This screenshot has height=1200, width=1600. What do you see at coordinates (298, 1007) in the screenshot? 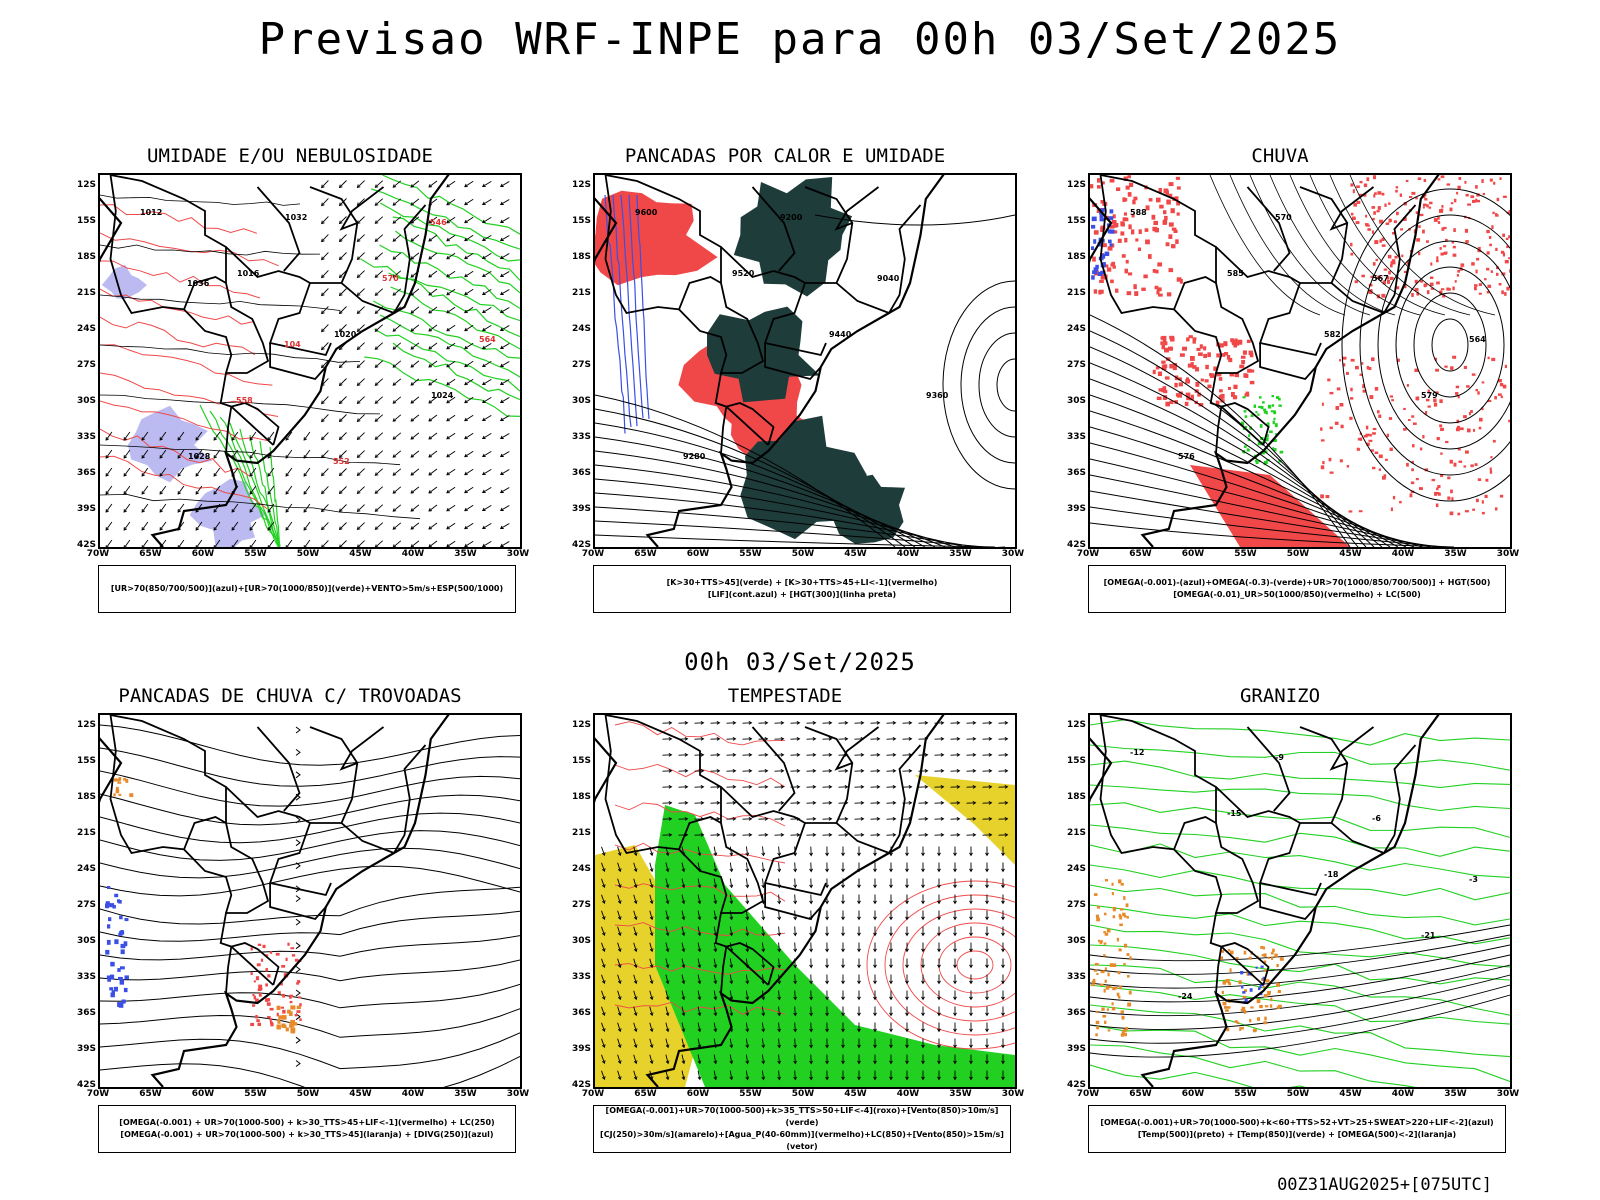
I see `shower-area-orange` at bounding box center [298, 1007].